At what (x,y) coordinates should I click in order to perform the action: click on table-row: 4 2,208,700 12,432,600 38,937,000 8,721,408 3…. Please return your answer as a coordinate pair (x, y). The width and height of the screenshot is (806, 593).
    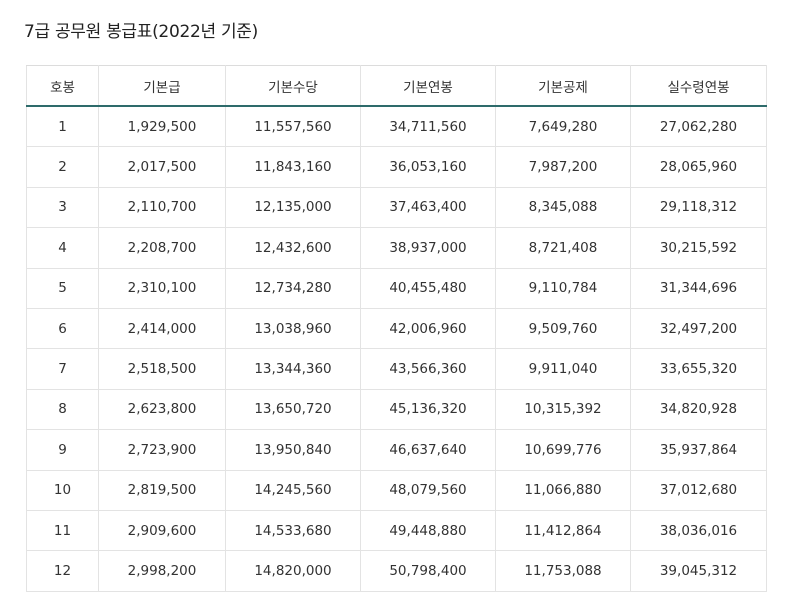
    Looking at the image, I should click on (396, 248).